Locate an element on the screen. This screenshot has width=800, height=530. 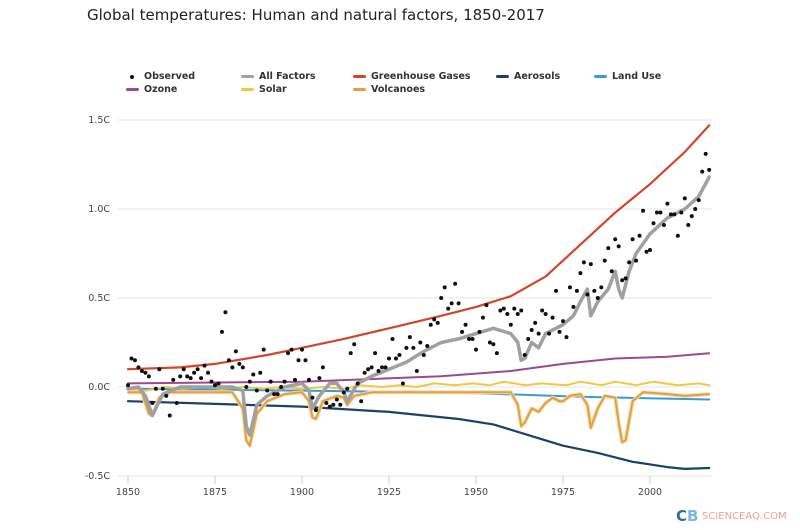
legend-item-ozone: Ozone is located at coordinates (151, 89).